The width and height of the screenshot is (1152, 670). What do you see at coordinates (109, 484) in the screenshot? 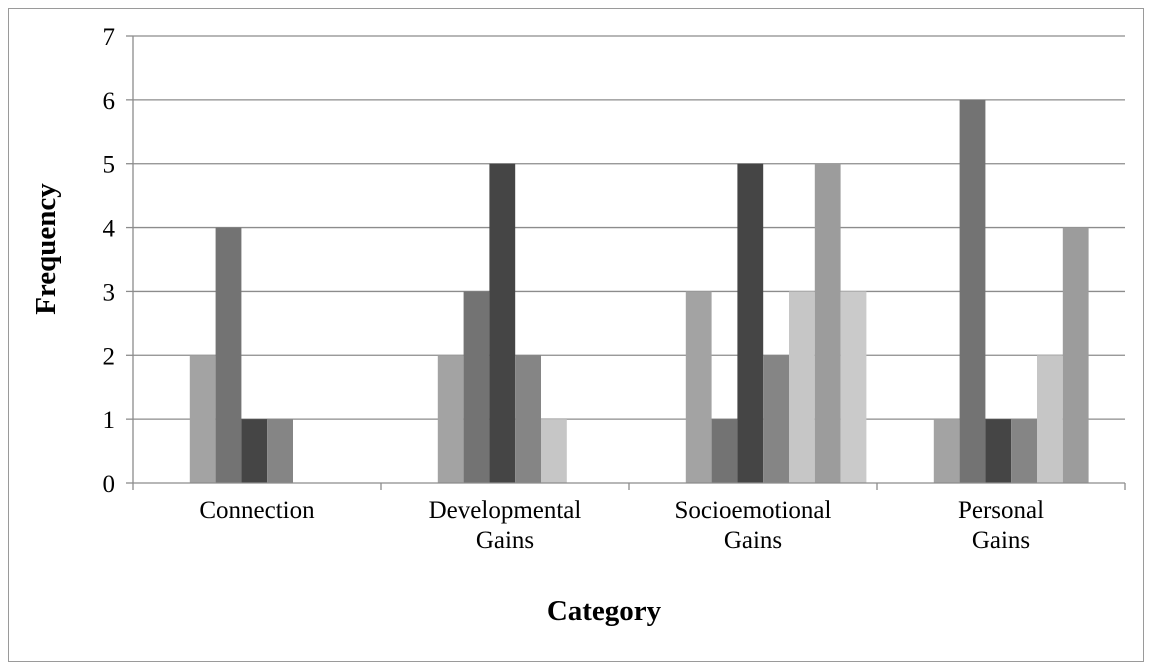
I see `y-tick-label: 0` at bounding box center [109, 484].